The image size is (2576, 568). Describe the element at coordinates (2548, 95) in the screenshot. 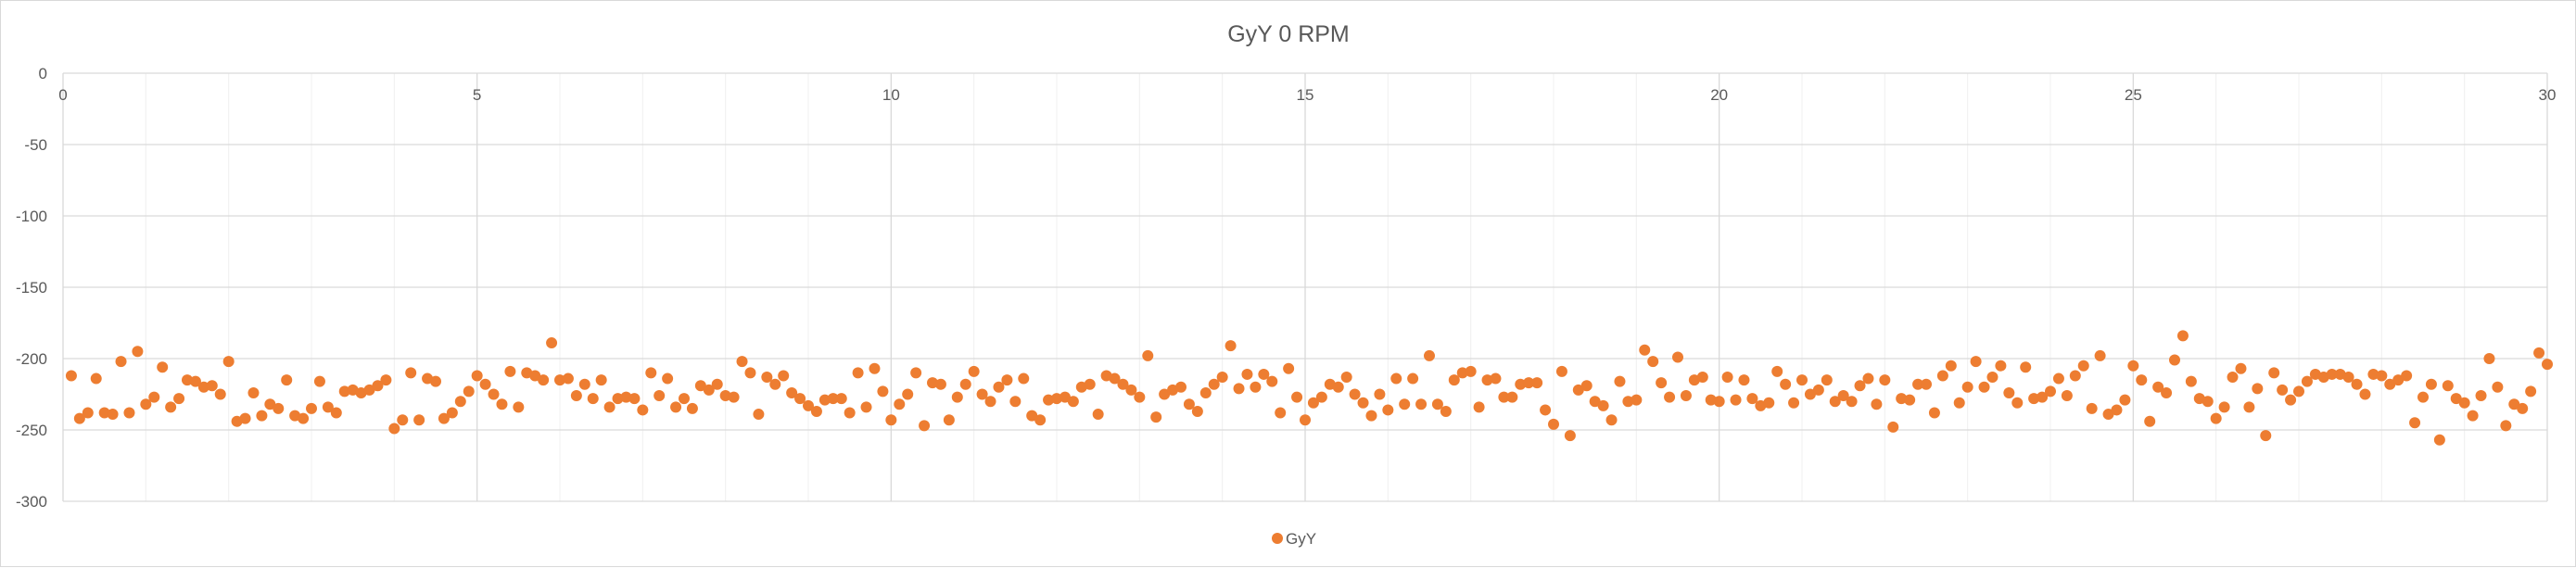

I see `x-tick-label: 30` at that location.